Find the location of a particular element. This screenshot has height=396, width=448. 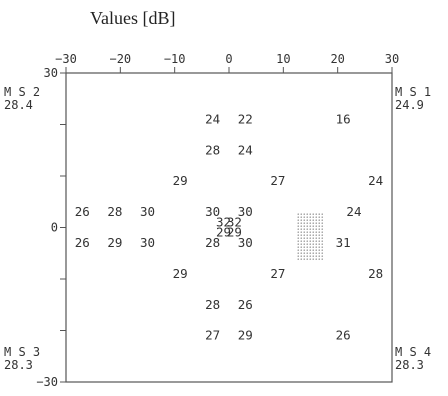

ms1-value: 24.9 is located at coordinates (409, 105).